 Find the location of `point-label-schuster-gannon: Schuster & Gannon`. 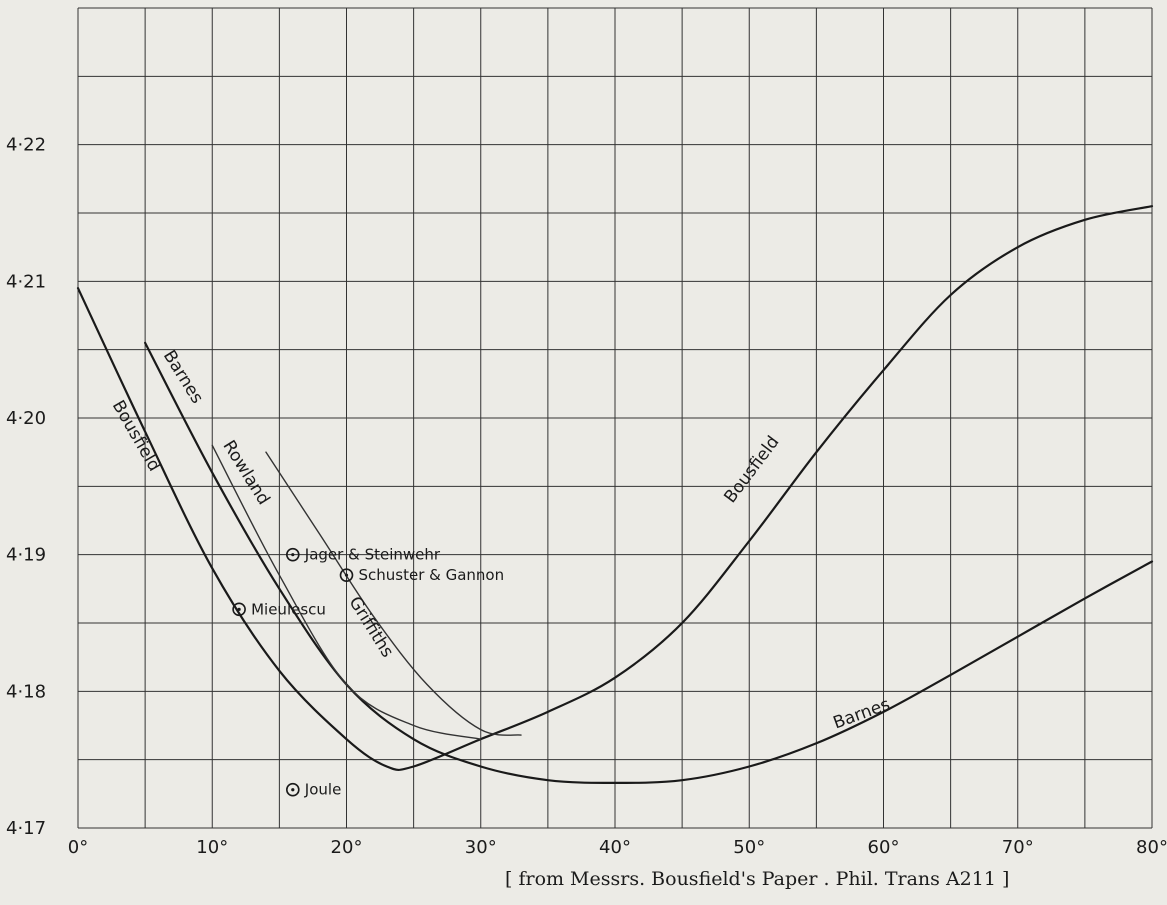

point-label-schuster-gannon: Schuster & Gannon is located at coordinates (432, 575).